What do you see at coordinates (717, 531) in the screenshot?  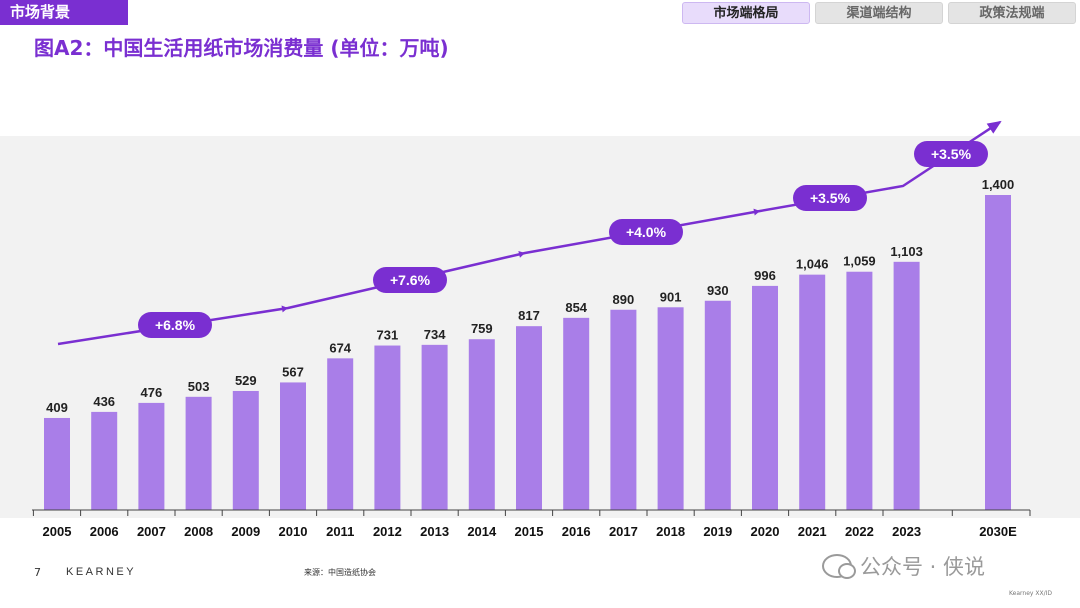 I see `x-tick-label: 2019` at bounding box center [717, 531].